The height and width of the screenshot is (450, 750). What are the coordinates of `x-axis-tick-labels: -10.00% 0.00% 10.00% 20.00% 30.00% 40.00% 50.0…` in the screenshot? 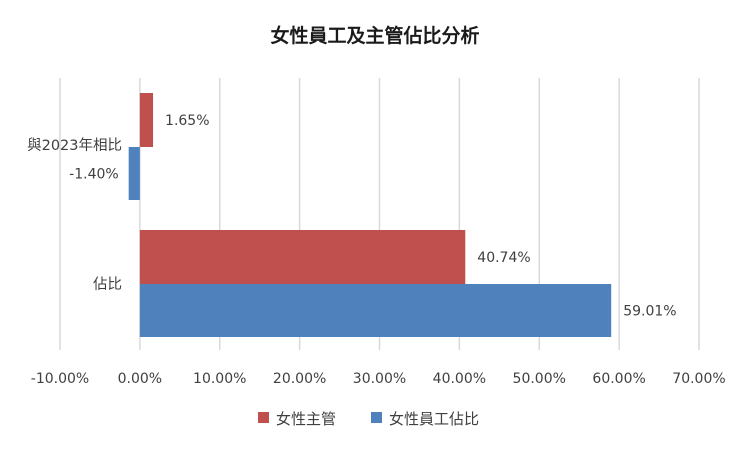 It's located at (378, 379).